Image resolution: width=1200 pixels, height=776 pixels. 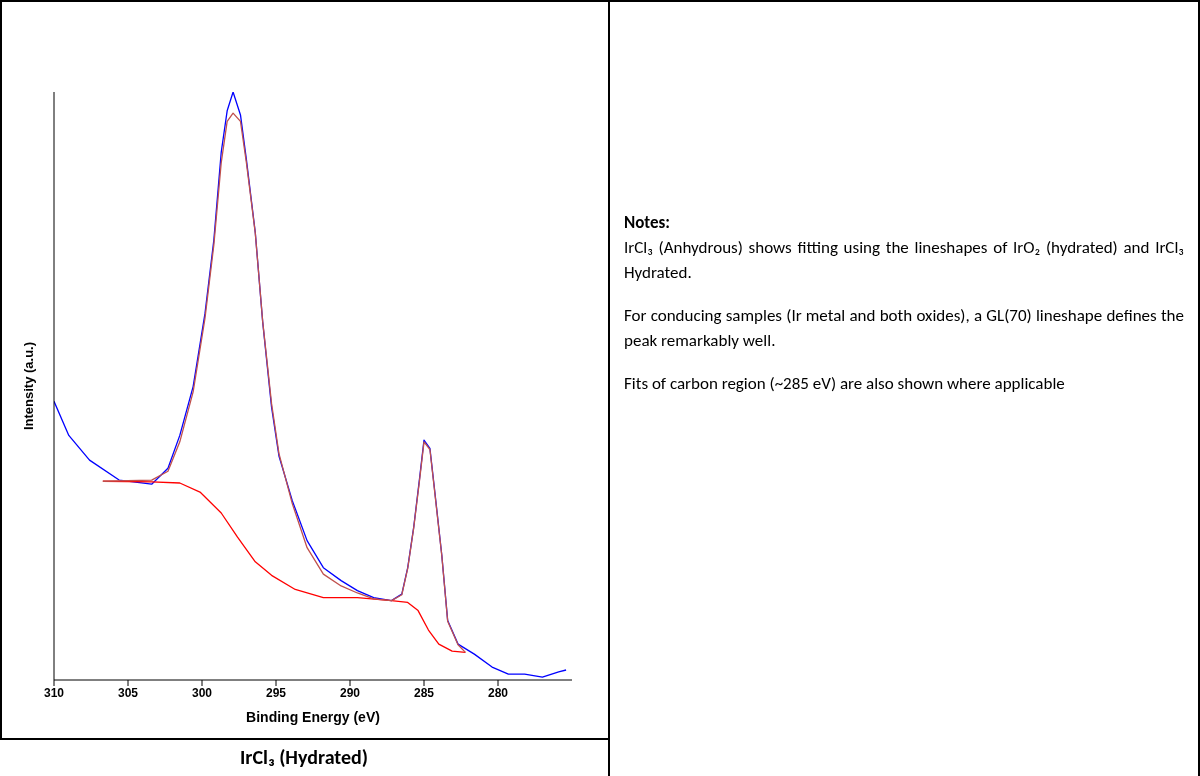 What do you see at coordinates (904, 328) in the screenshot?
I see `text: For conducing samples (Ir metal and both oxides), a GL(70) lineshape defines the peak remarkably well.` at bounding box center [904, 328].